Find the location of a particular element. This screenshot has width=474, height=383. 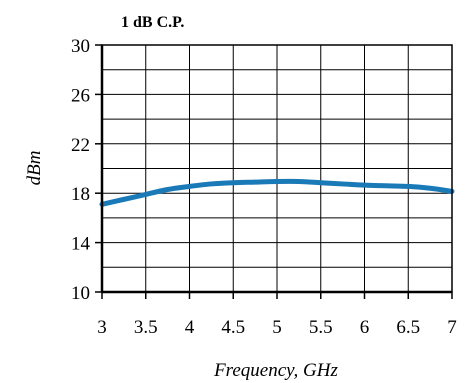

y-tick-label: 30 is located at coordinates (80, 46).